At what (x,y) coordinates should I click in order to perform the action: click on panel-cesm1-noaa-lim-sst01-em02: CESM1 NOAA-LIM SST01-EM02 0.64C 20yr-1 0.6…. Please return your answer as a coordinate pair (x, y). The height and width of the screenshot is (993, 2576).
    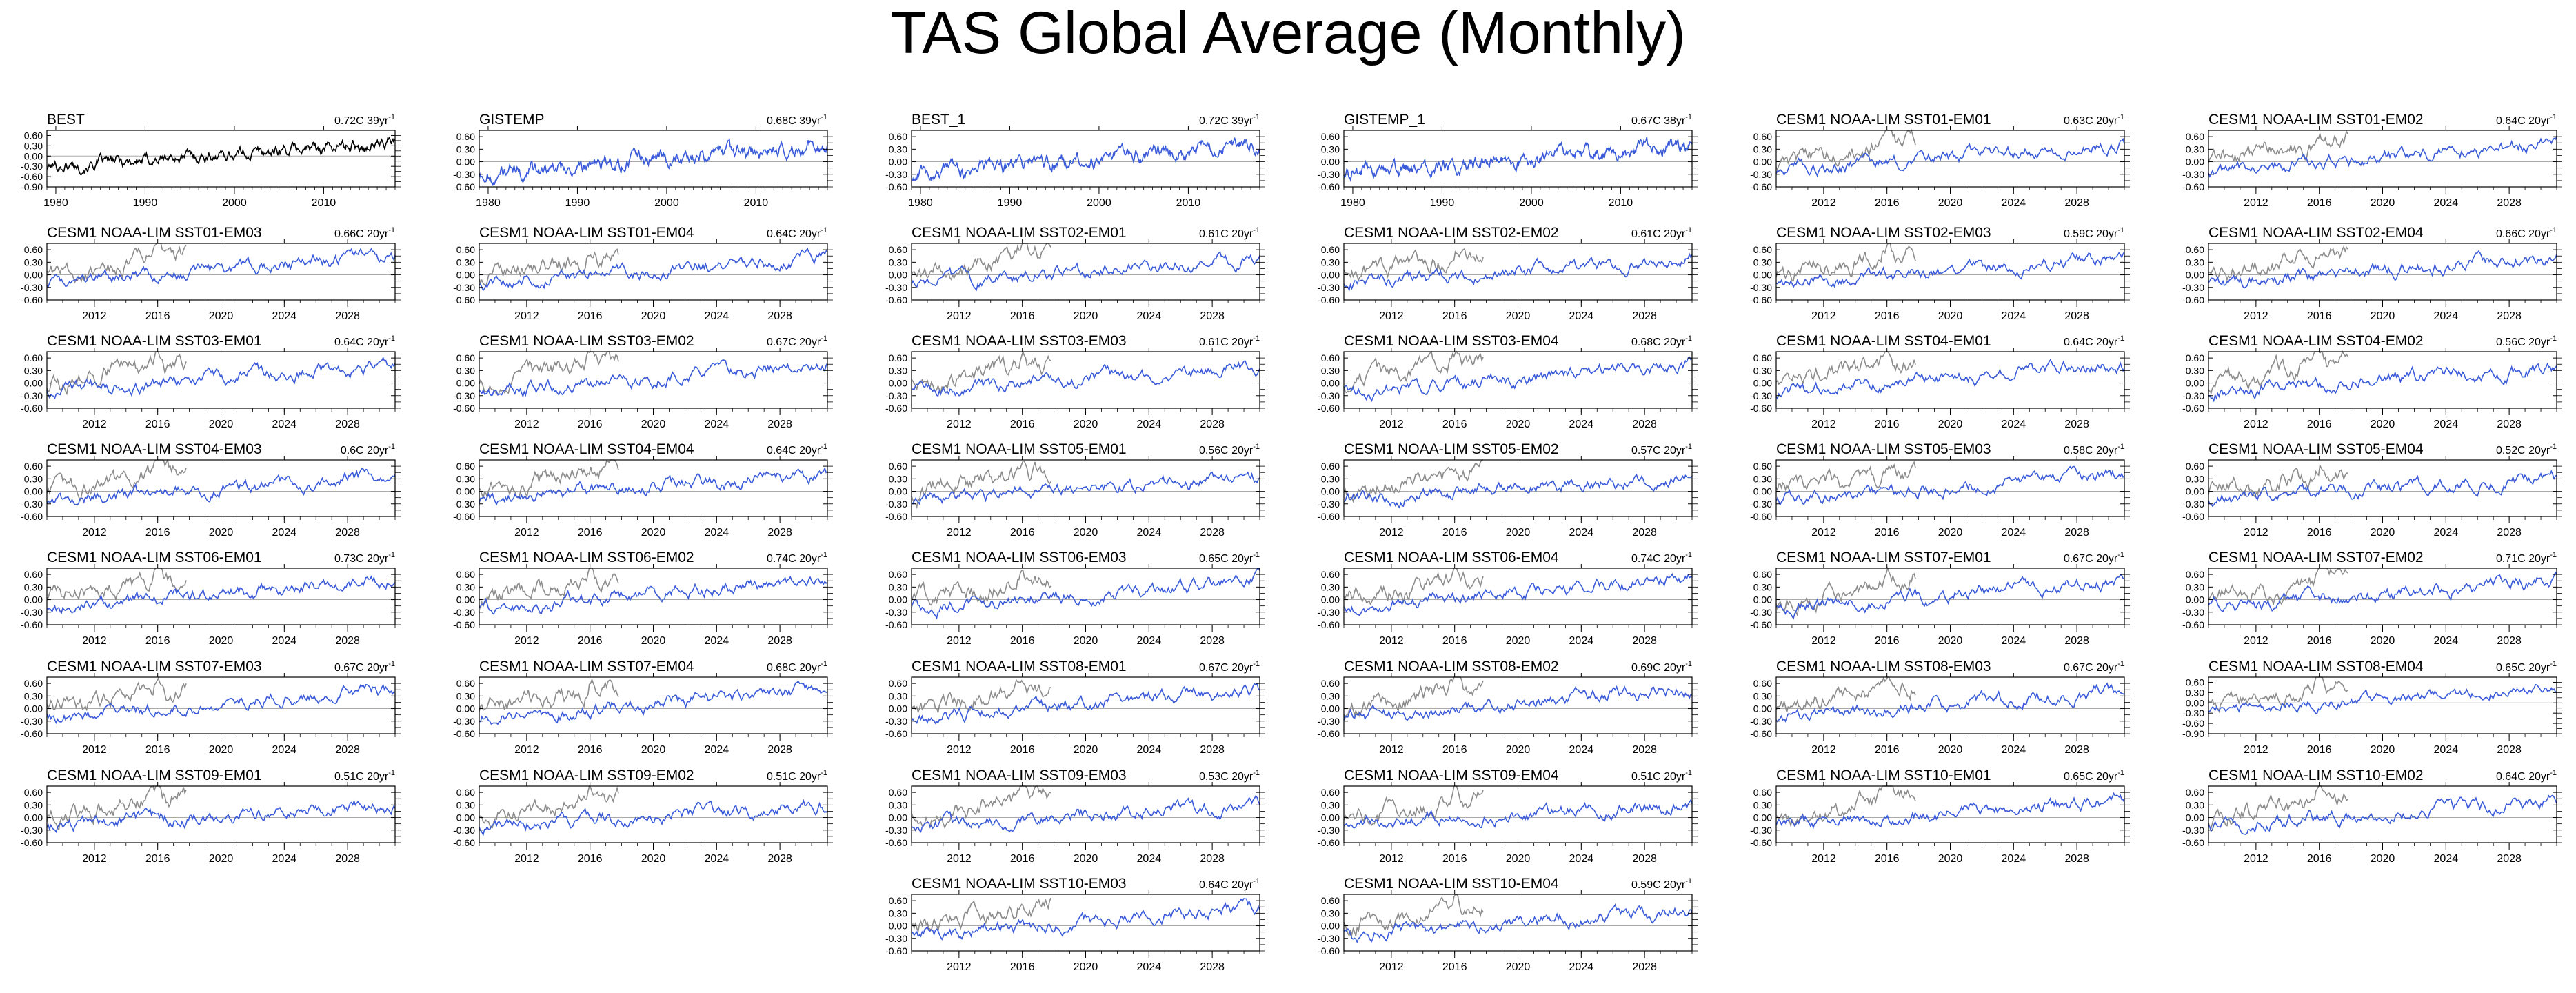
    Looking at the image, I should click on (2372, 160).